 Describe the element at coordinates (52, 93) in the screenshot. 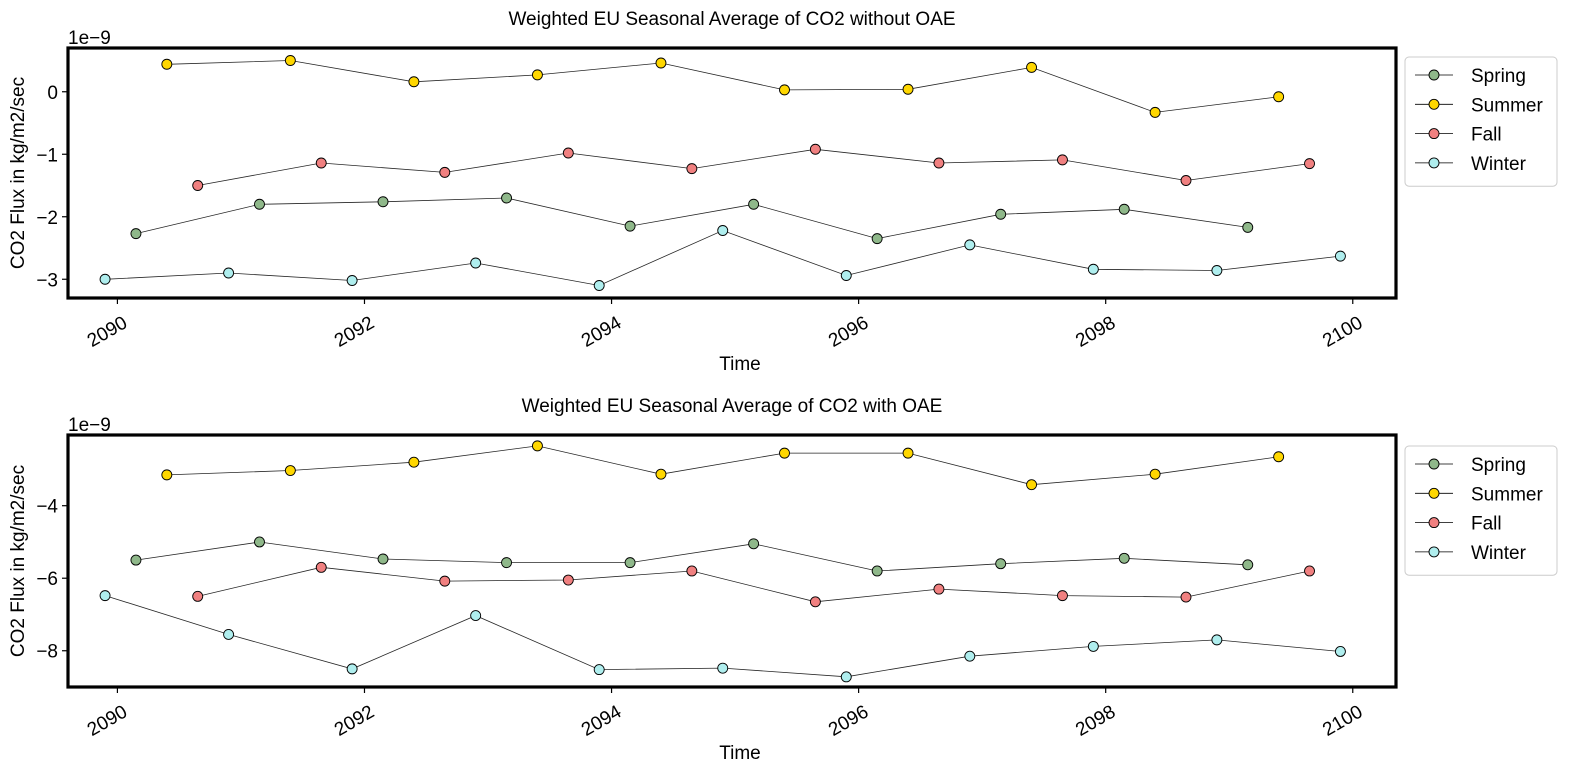

I see `y-tick-label: 0` at that location.